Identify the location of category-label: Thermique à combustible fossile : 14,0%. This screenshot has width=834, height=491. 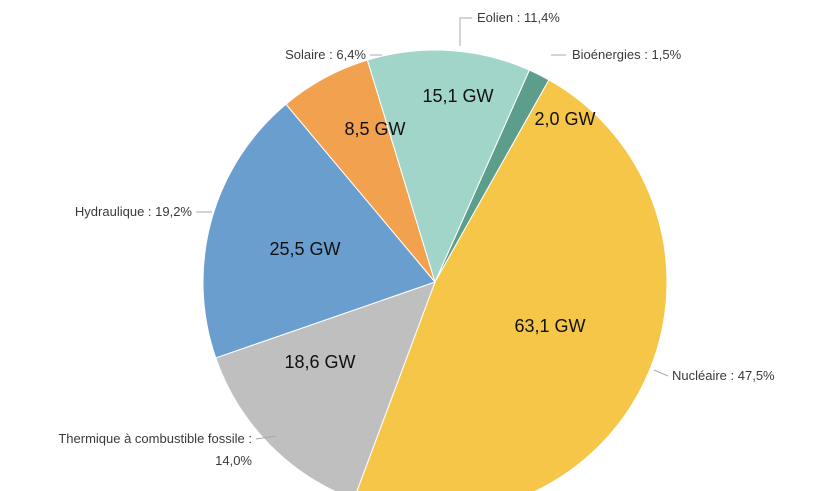
(155, 449).